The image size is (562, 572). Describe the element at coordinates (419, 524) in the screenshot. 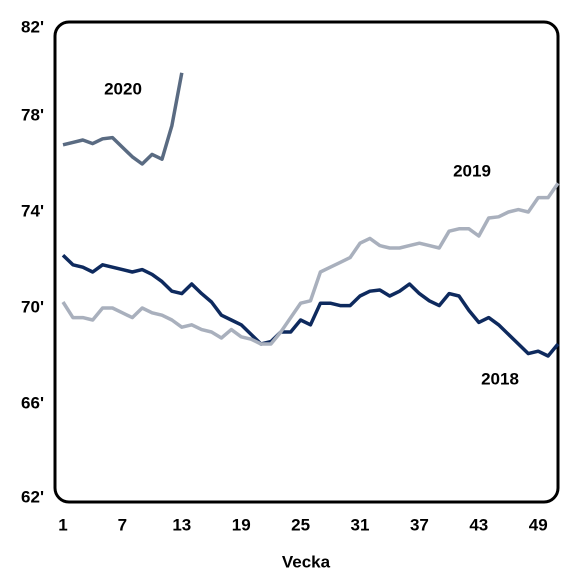

I see `x-tick-label: 37` at that location.